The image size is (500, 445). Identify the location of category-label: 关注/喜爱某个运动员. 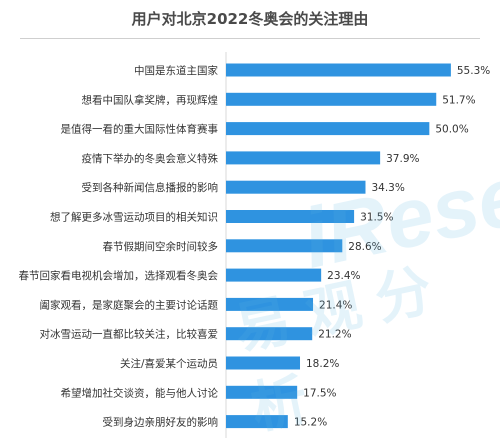
(169, 363).